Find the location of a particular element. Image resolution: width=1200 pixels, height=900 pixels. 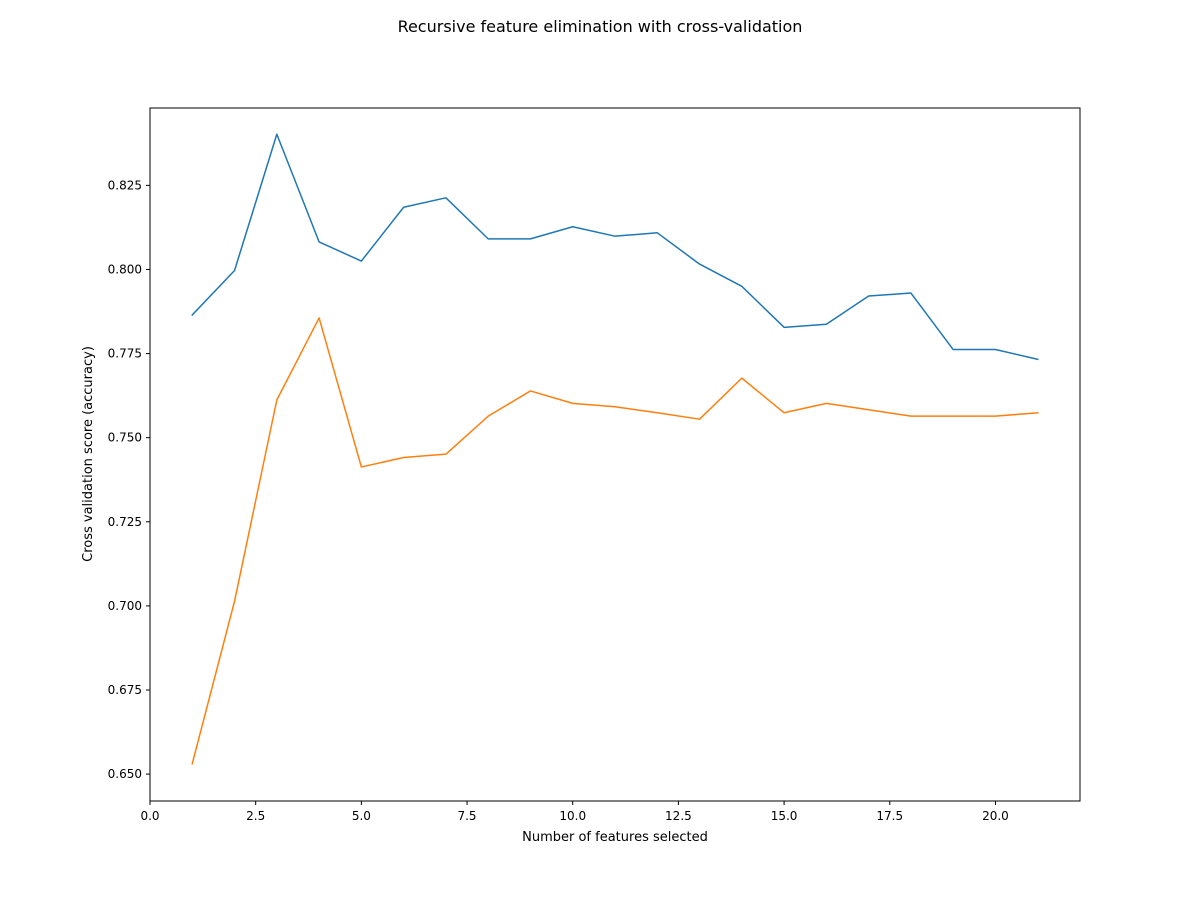

x-tick-label: 0.0 is located at coordinates (149, 816).